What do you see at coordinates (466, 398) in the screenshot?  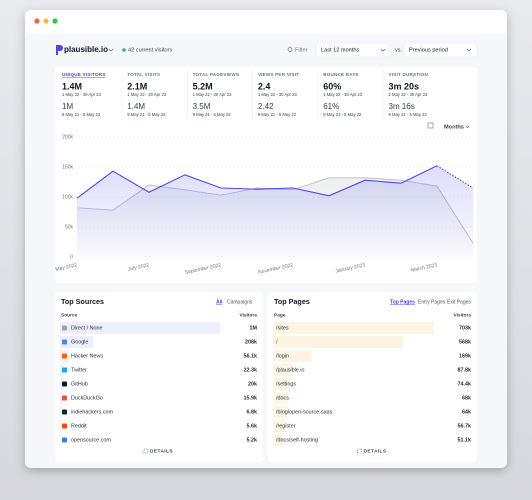 I see `row-value: 68k` at bounding box center [466, 398].